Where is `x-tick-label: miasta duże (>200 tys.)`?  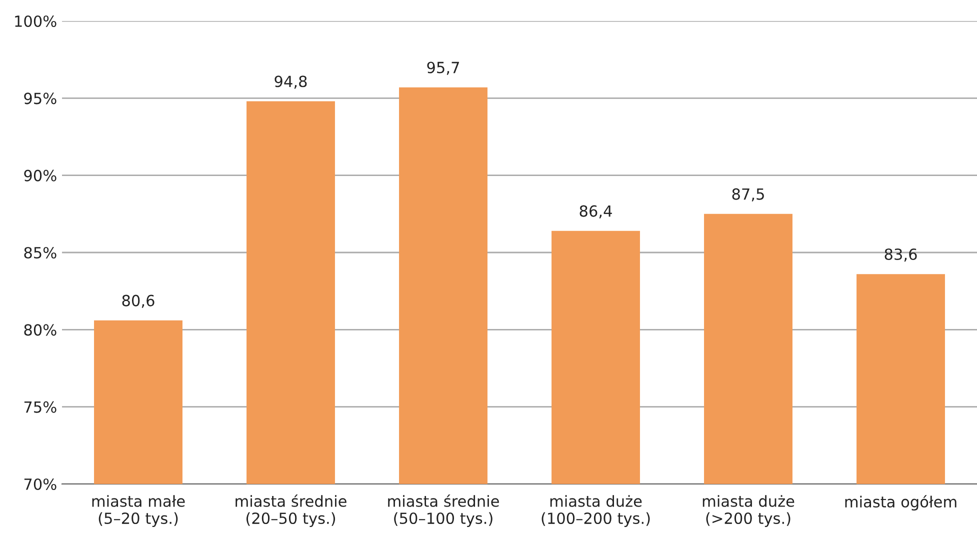
x-tick-label: miasta duże (>200 tys.) is located at coordinates (748, 511).